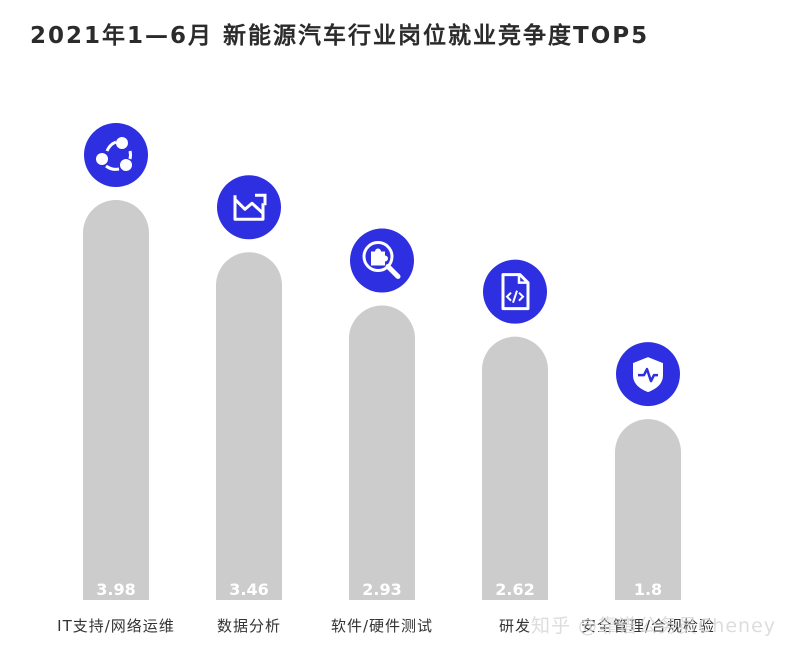 Image resolution: width=796 pixels, height=658 pixels. I want to click on chart-title: 2021年1—6月 新能源汽车行业岗位就业竞争度TOP5, so click(340, 36).